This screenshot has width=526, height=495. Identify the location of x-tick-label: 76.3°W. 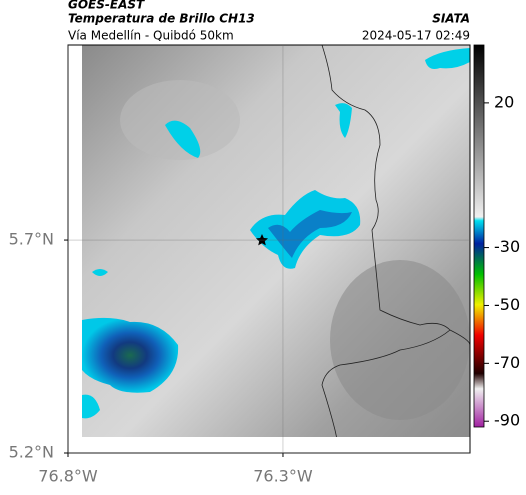
(283, 476).